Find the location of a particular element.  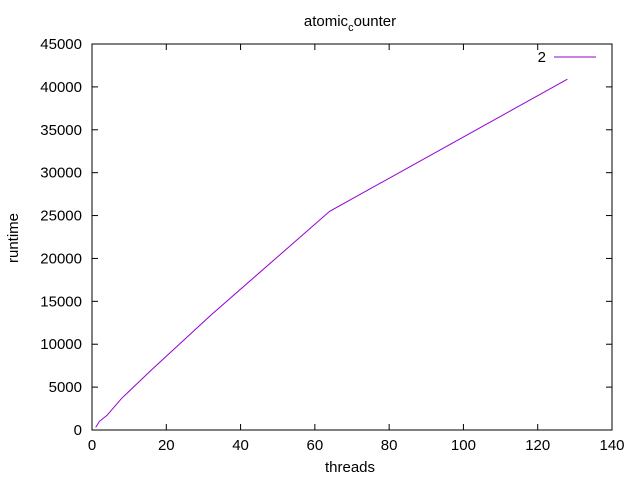

legend: 2 is located at coordinates (567, 57).